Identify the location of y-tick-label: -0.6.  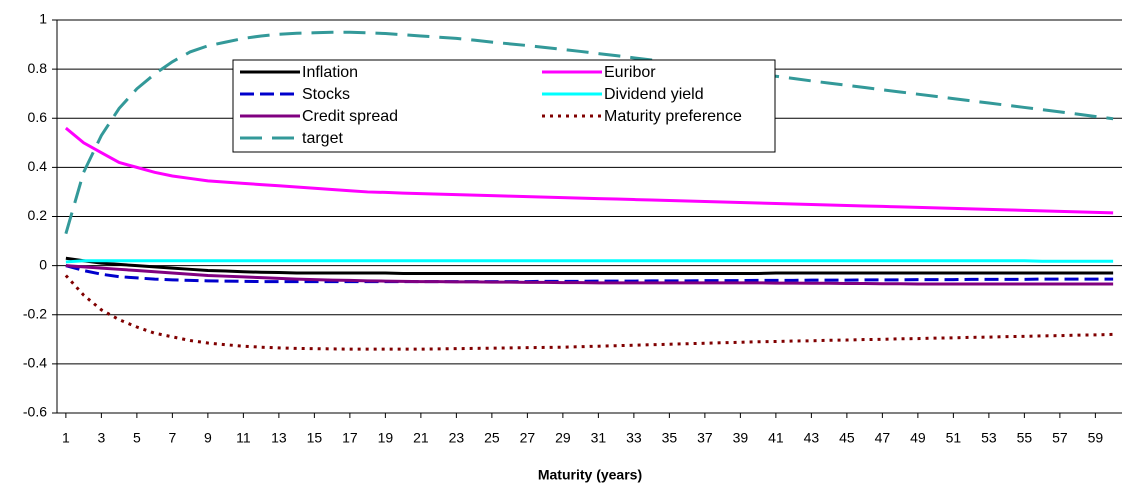
(35, 412).